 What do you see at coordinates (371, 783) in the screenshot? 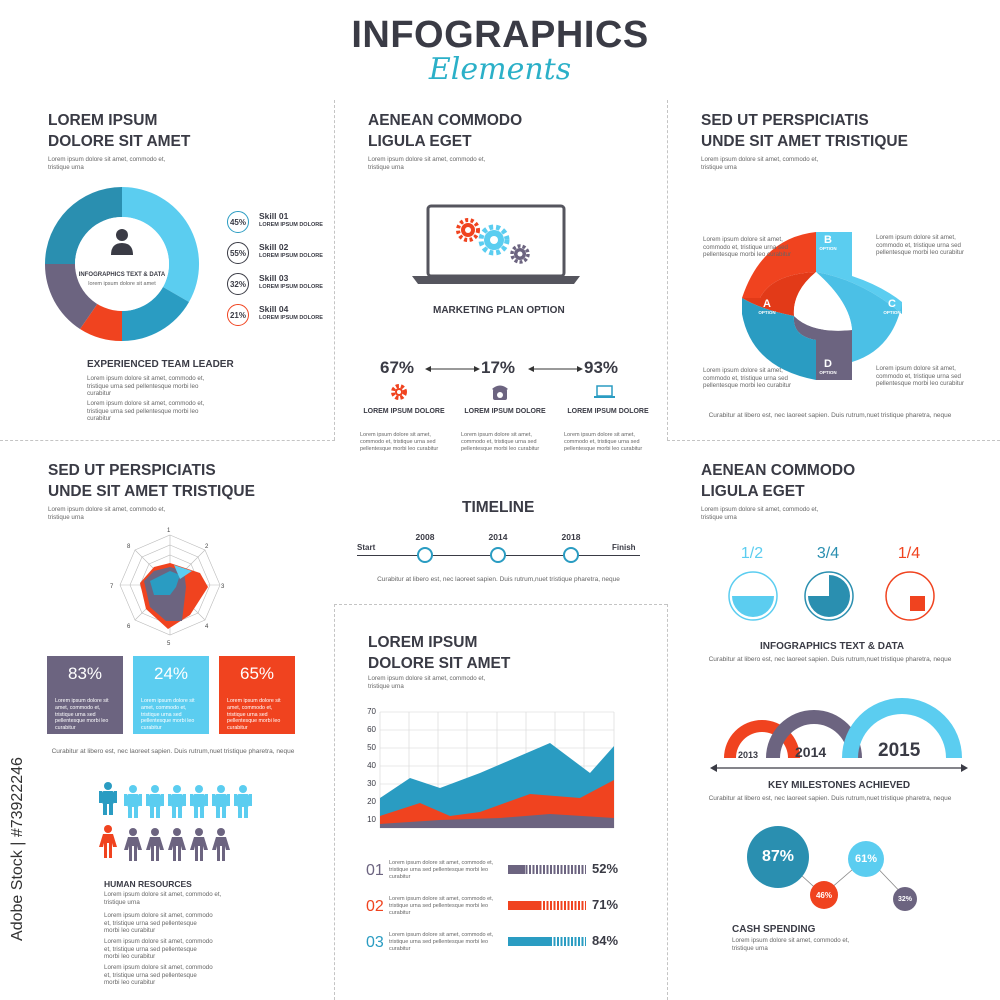
I see `y-tick-label: 30` at bounding box center [371, 783].